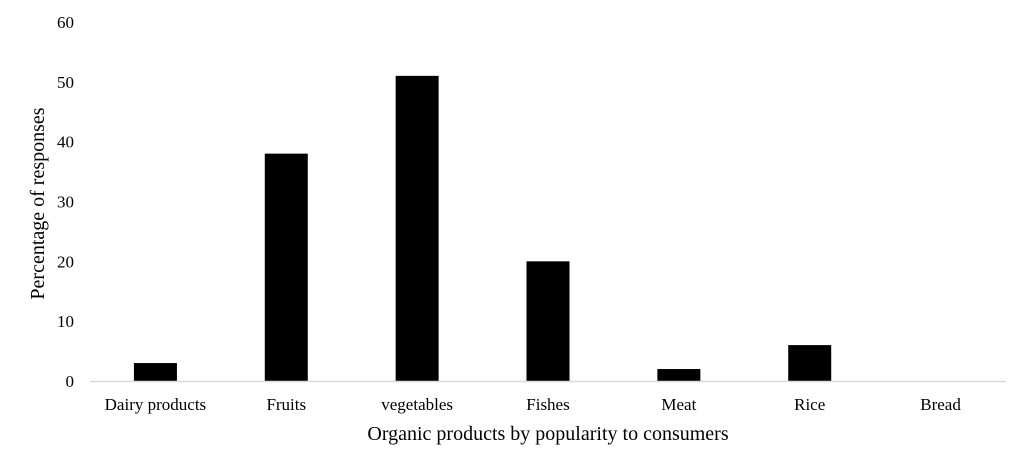  Describe the element at coordinates (417, 404) in the screenshot. I see `x-tick-label: vegetables` at that location.